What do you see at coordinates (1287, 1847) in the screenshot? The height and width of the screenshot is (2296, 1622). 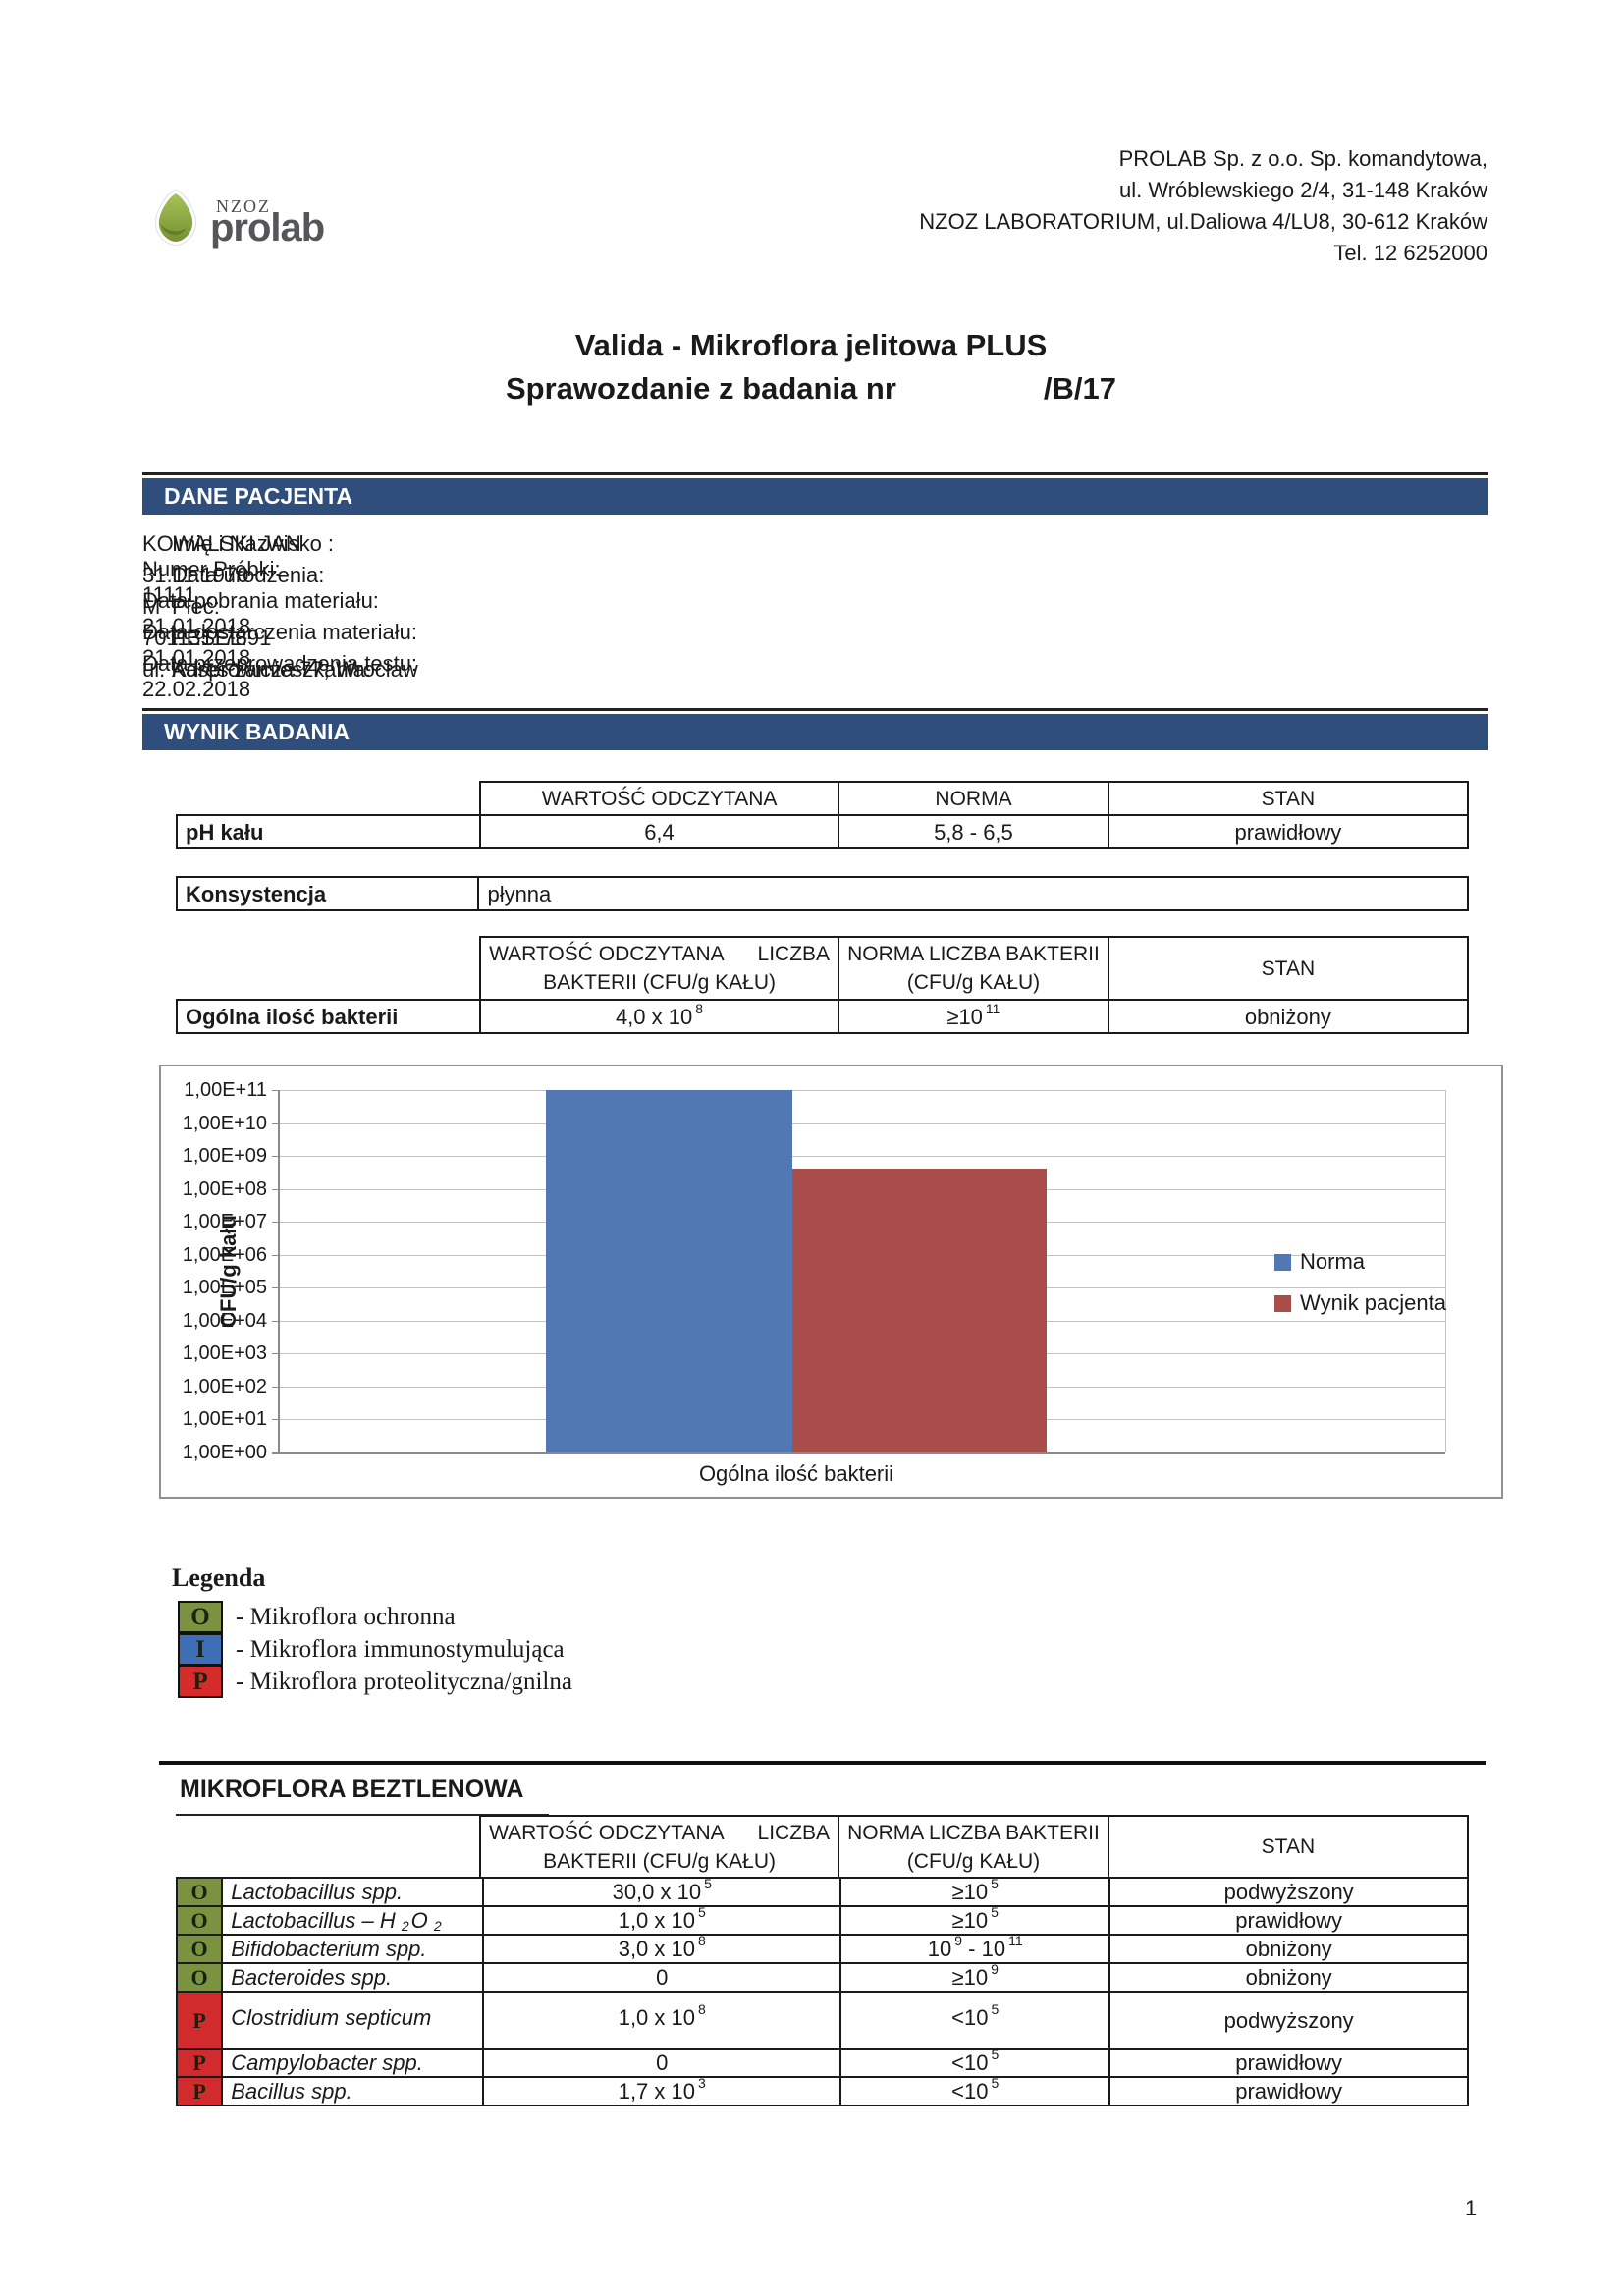 I see `microflora-header-stan: STAN` at bounding box center [1287, 1847].